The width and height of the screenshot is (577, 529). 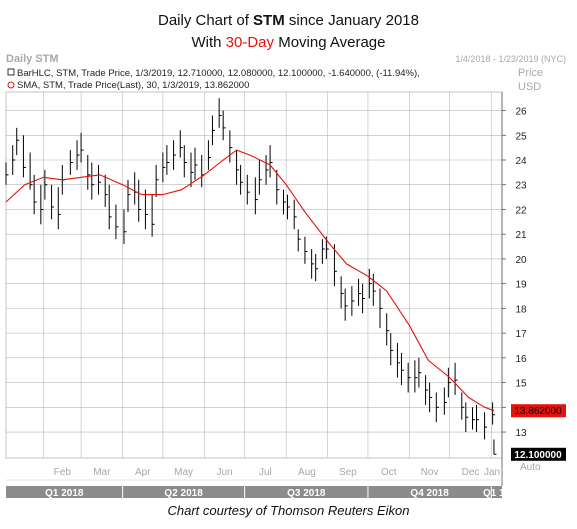 I want to click on date-range: 1/4/2018 - 1/23/2019 (NYC), so click(x=510, y=59).